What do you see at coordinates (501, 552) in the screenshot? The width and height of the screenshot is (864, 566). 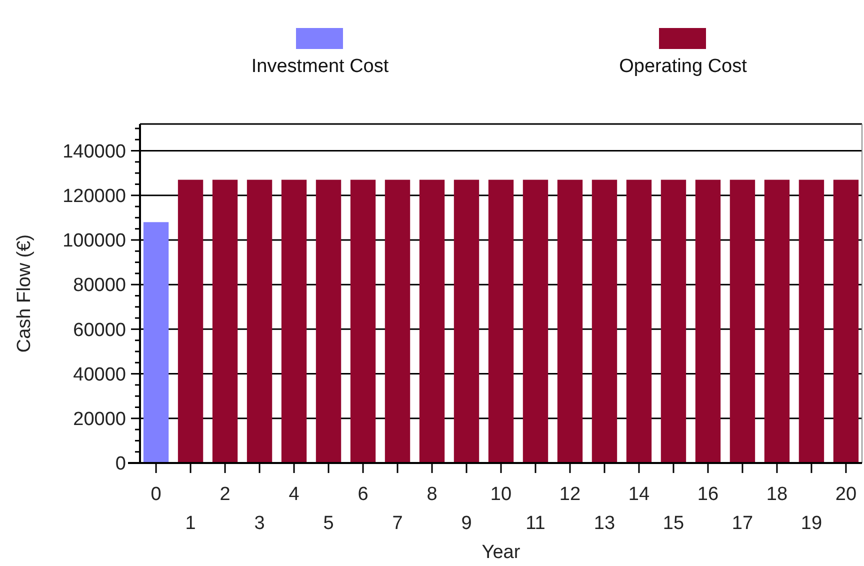 I see `x-axis-title: Year` at bounding box center [501, 552].